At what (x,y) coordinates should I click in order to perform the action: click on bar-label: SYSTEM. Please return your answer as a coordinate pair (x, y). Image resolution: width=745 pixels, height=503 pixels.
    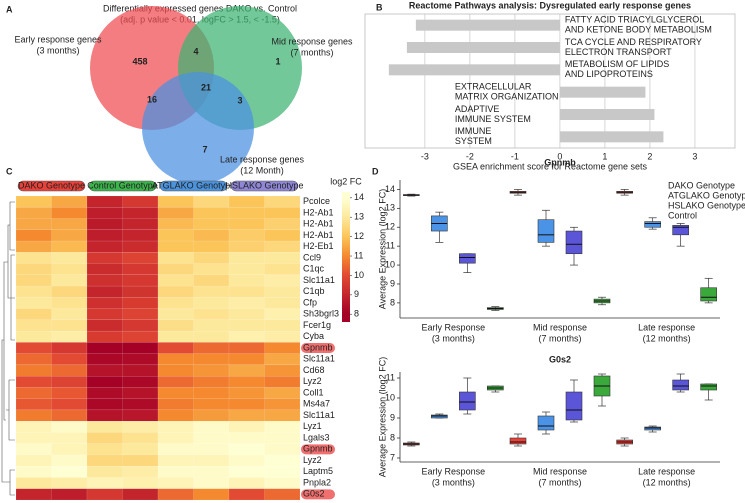
    Looking at the image, I should click on (473, 141).